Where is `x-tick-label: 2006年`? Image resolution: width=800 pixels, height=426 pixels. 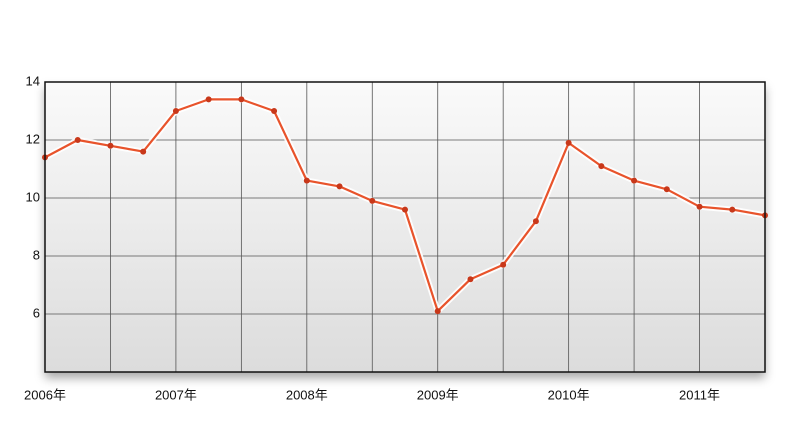
x-tick-label: 2006年 is located at coordinates (45, 394).